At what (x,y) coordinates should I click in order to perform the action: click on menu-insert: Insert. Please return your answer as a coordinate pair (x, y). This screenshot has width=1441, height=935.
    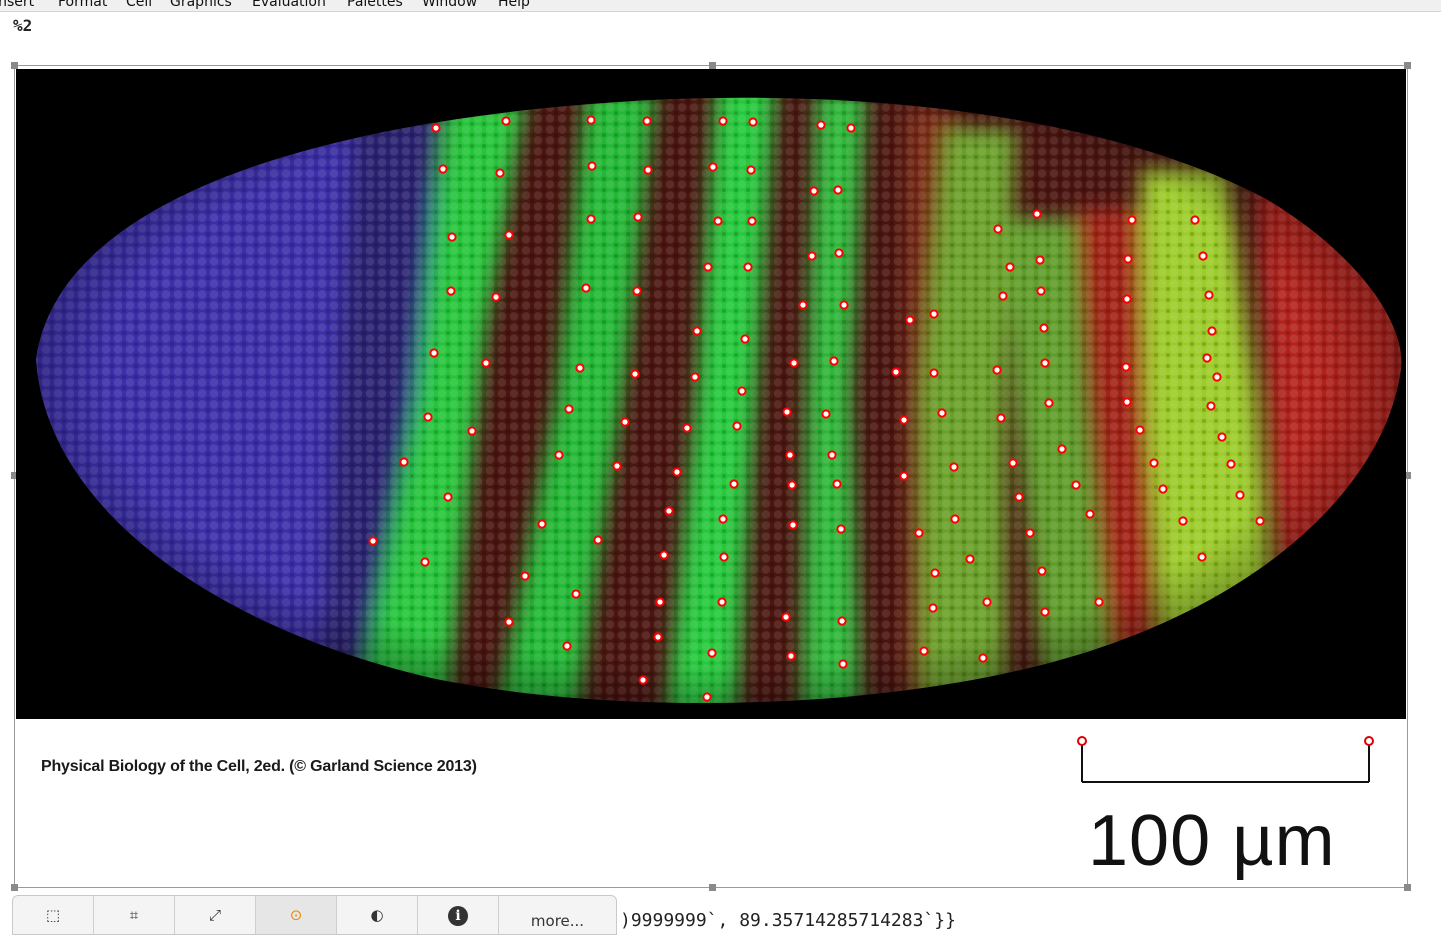
    Looking at the image, I should click on (17, 5).